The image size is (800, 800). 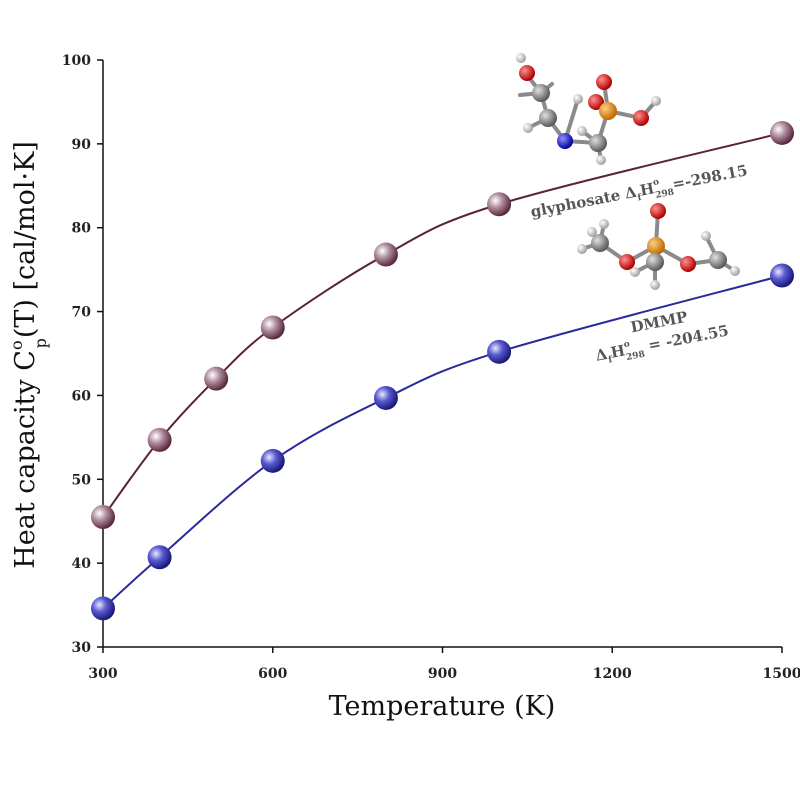 I want to click on dmmp-annotation-sub: 298, so click(x=635, y=356).